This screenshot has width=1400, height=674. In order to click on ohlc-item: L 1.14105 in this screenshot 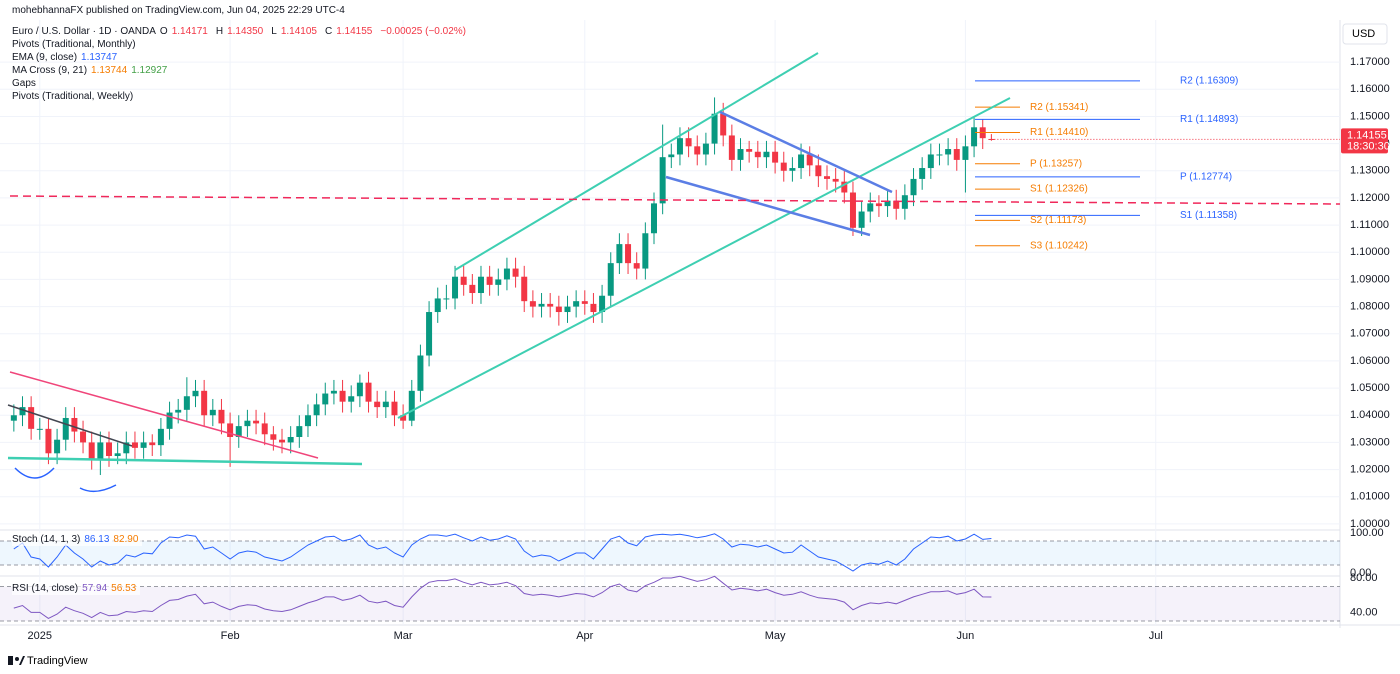, I will do `click(296, 31)`.